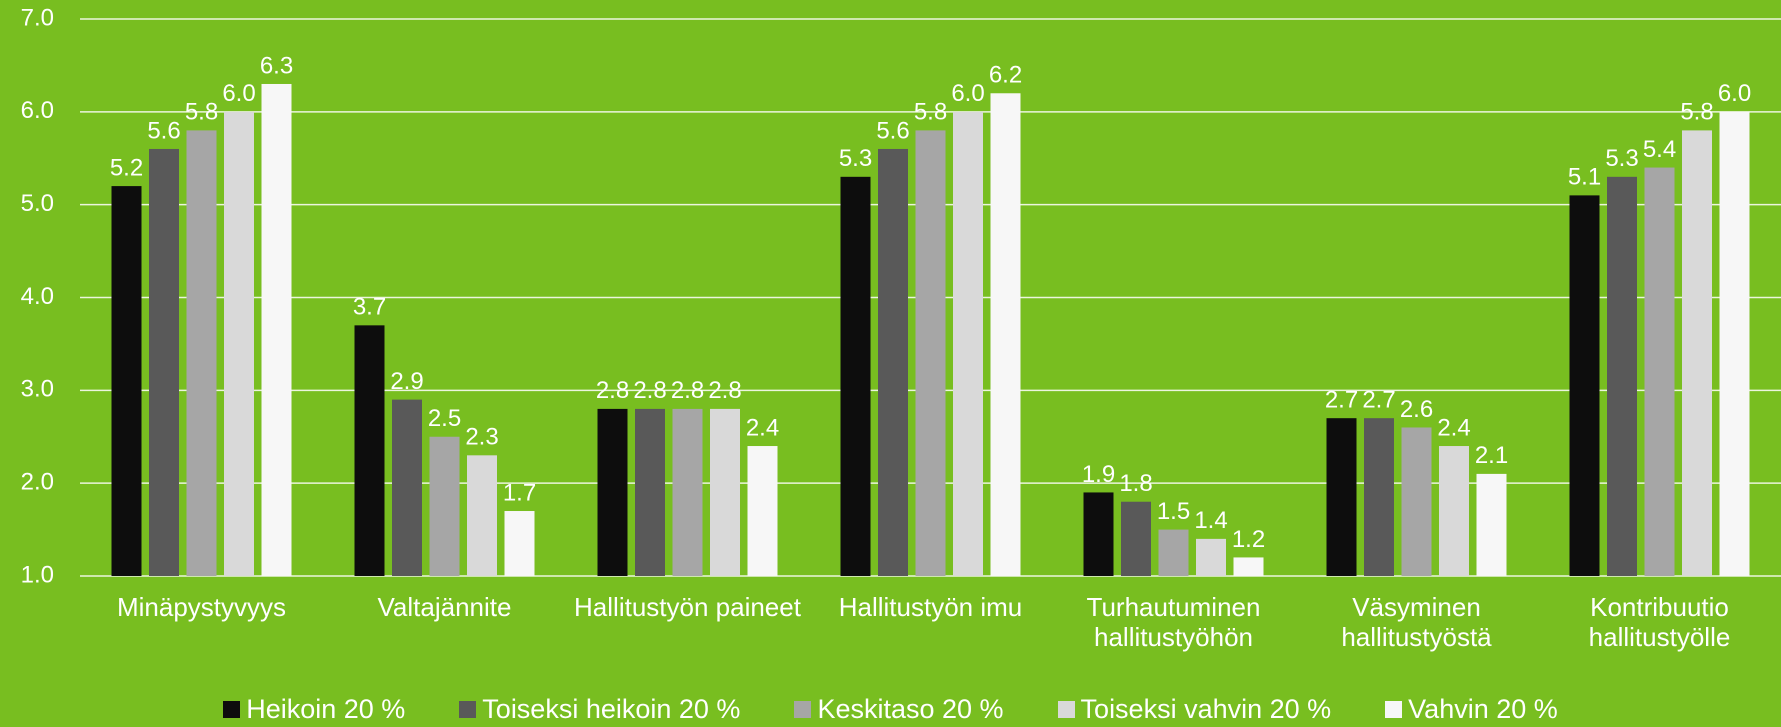  What do you see at coordinates (369, 307) in the screenshot?
I see `data-label: 3.7` at bounding box center [369, 307].